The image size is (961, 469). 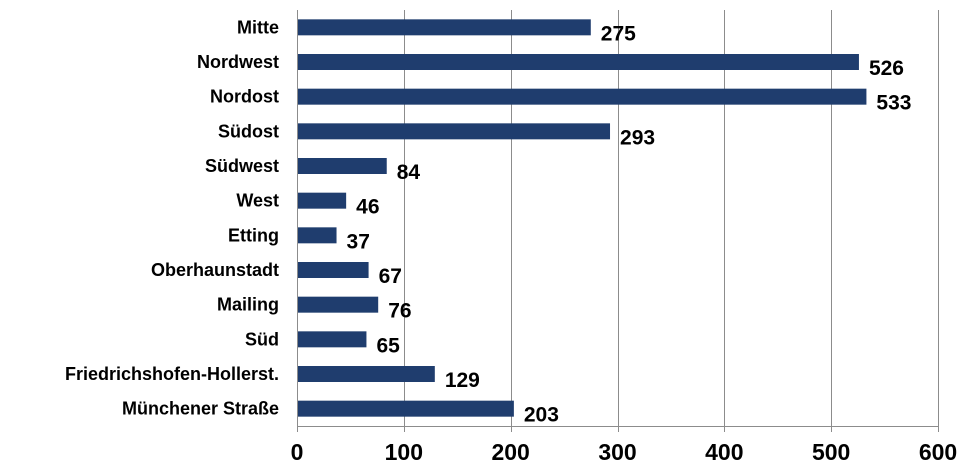 I want to click on bar-suedost, so click(x=454, y=131).